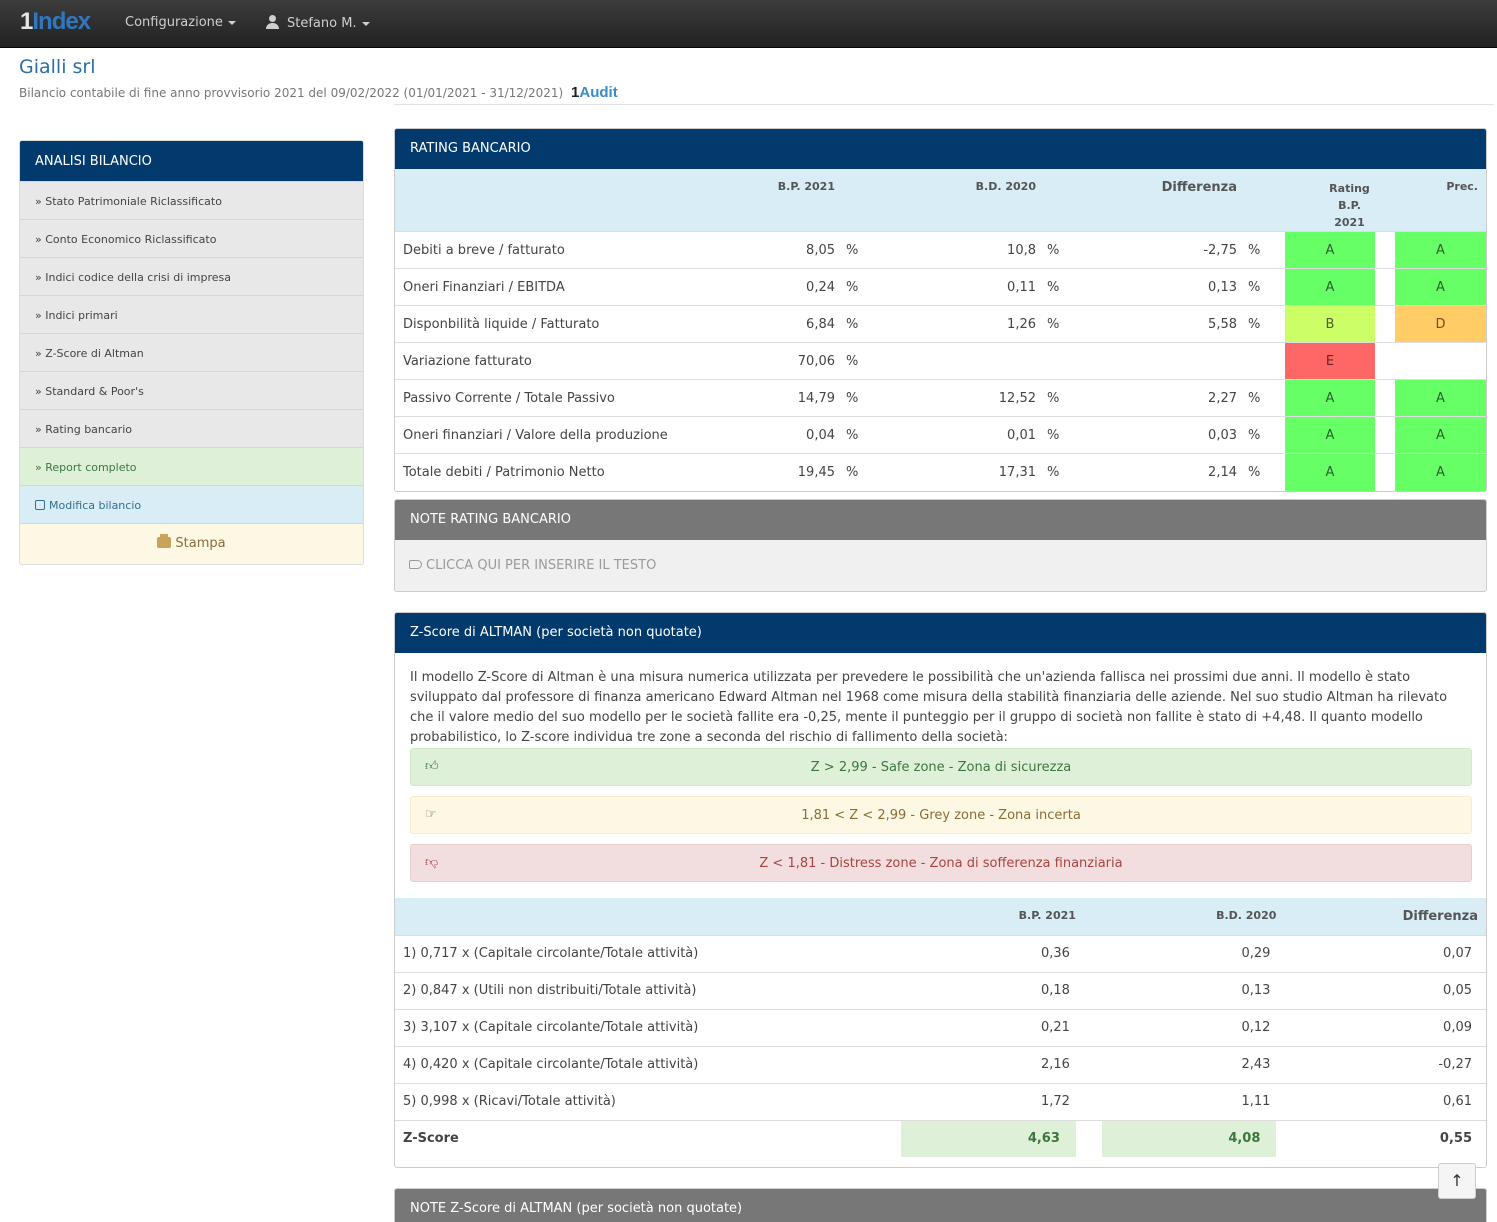 The width and height of the screenshot is (1497, 1222). Describe the element at coordinates (960, 250) in the screenshot. I see `rating-bd-value: 10,8` at that location.